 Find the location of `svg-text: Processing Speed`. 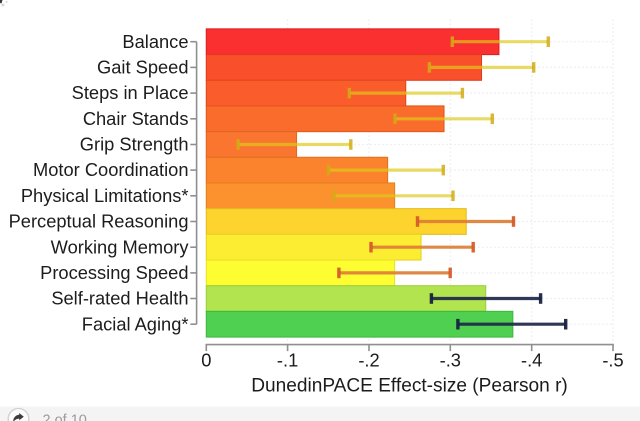

svg-text: Processing Speed is located at coordinates (114, 272).